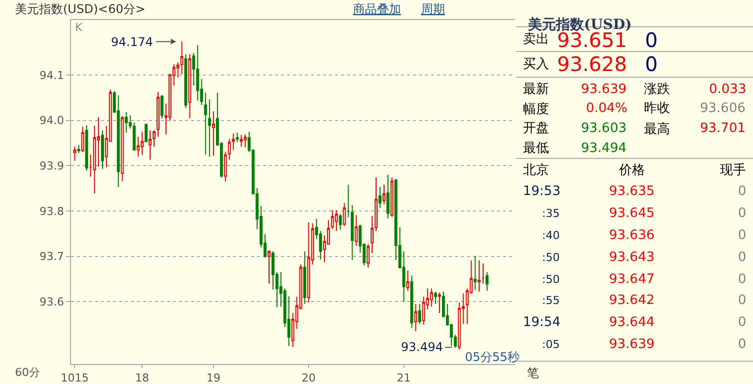 Image resolution: width=753 pixels, height=384 pixels. What do you see at coordinates (541, 191) in the screenshot?
I see `text: 19:53` at bounding box center [541, 191].